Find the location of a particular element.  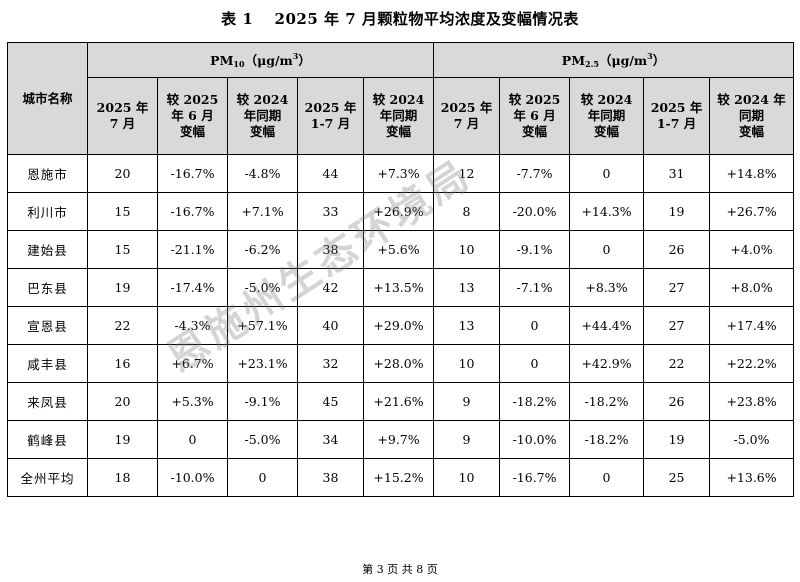

pm10-value-cell: +7.3% is located at coordinates (398, 173).